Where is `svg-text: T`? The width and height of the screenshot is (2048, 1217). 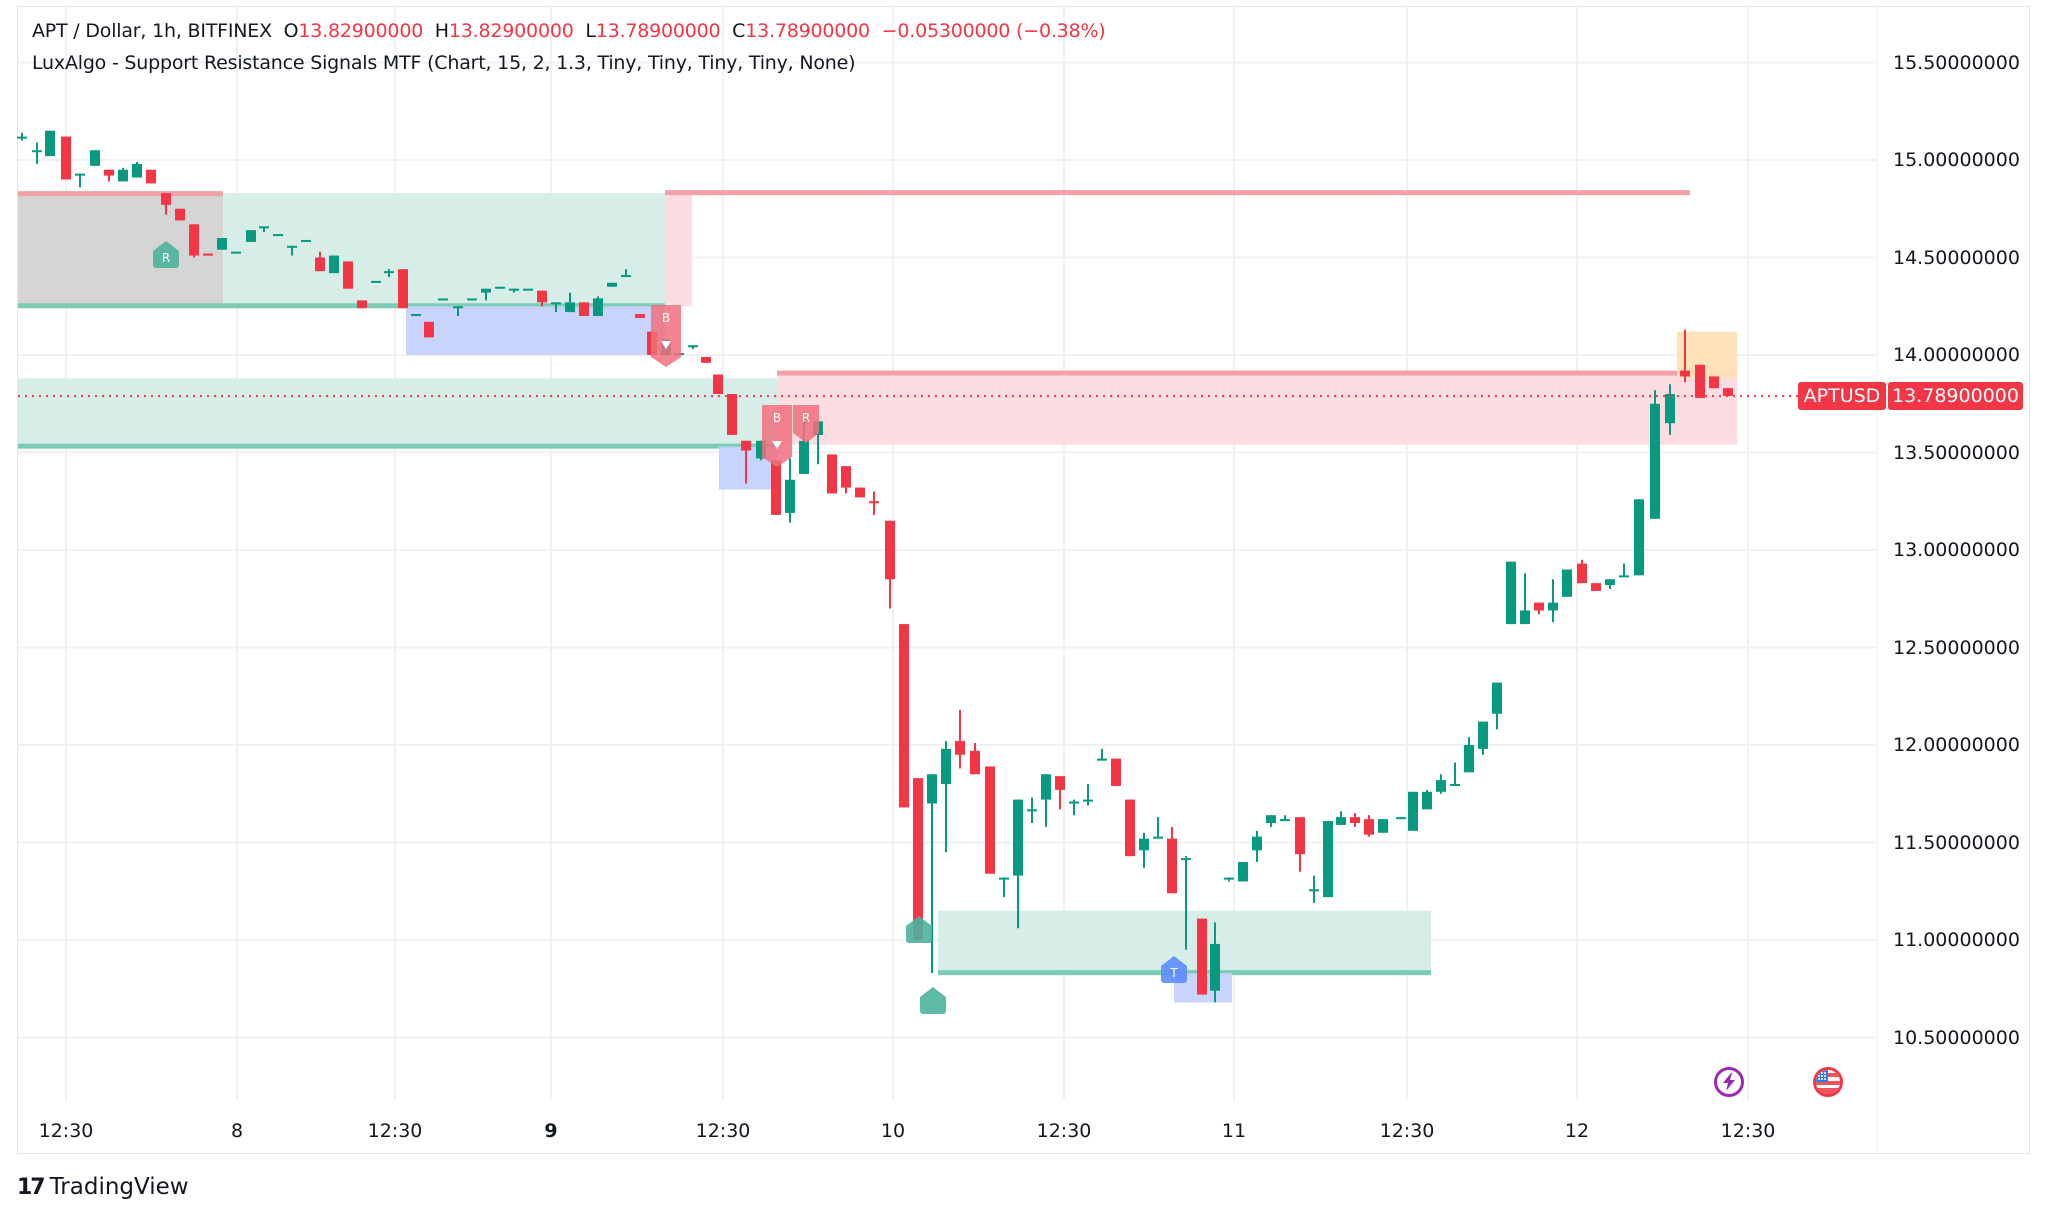
svg-text: T is located at coordinates (1173, 973).